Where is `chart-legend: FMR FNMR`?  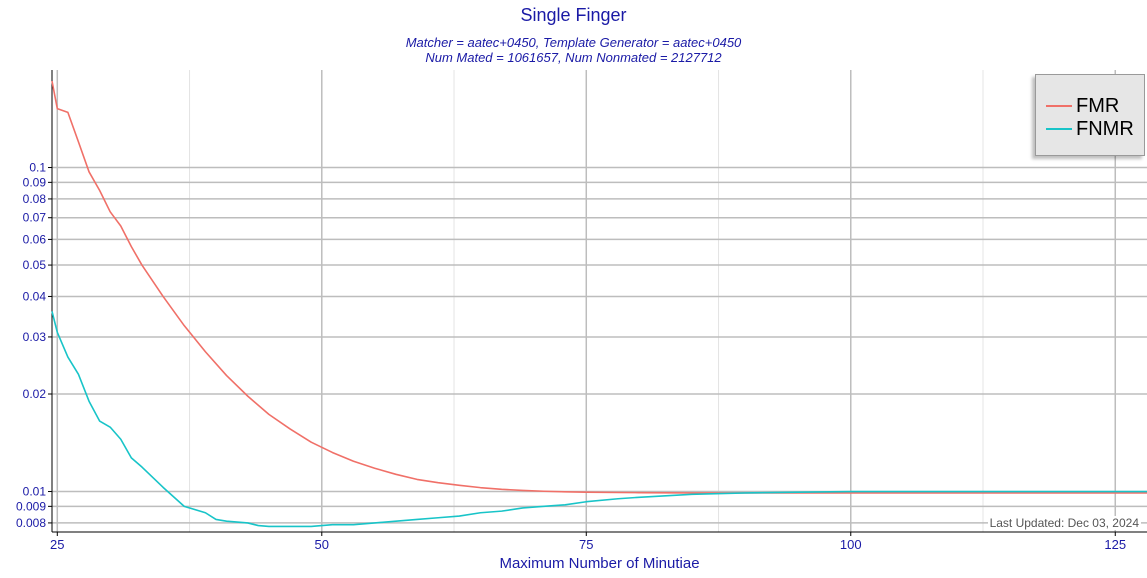 chart-legend: FMR FNMR is located at coordinates (1090, 115).